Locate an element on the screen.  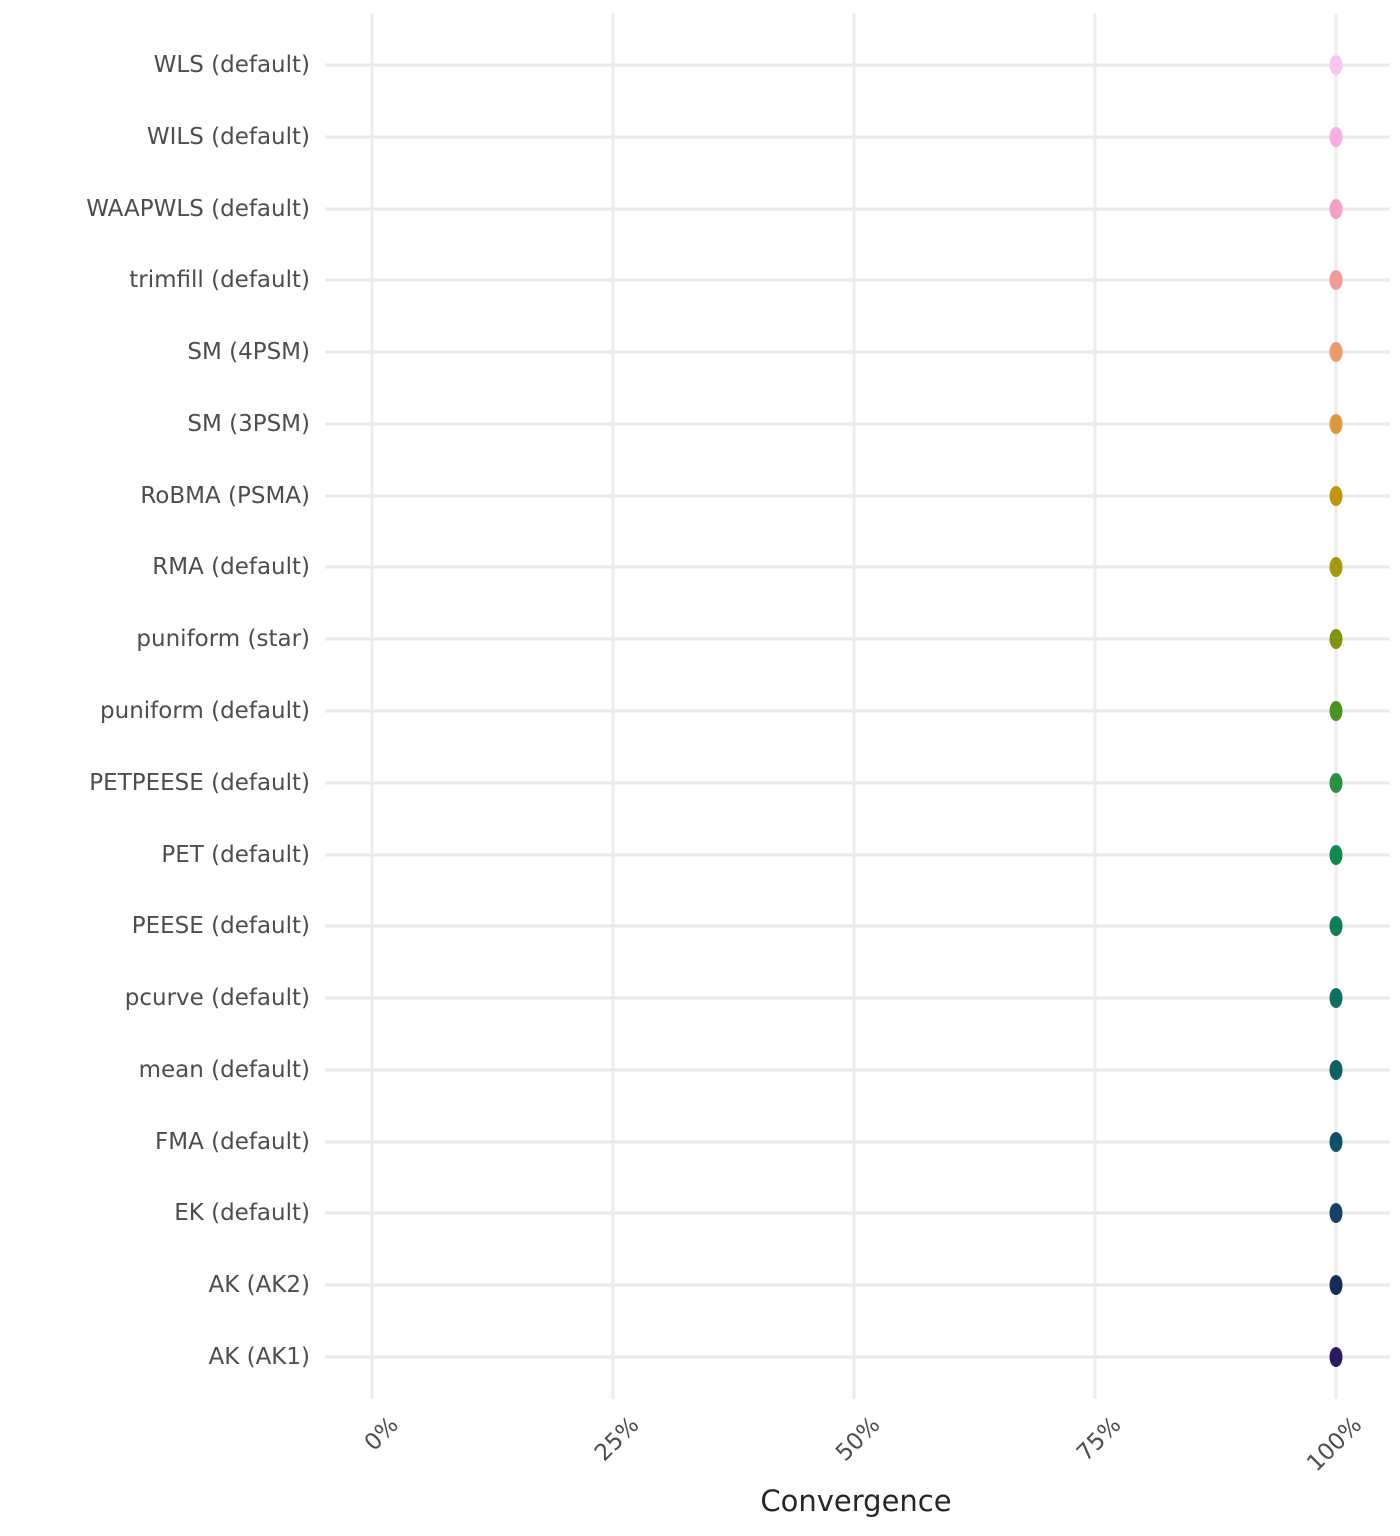
y-axis-label: RoBMA (PSMA) is located at coordinates (225, 495).